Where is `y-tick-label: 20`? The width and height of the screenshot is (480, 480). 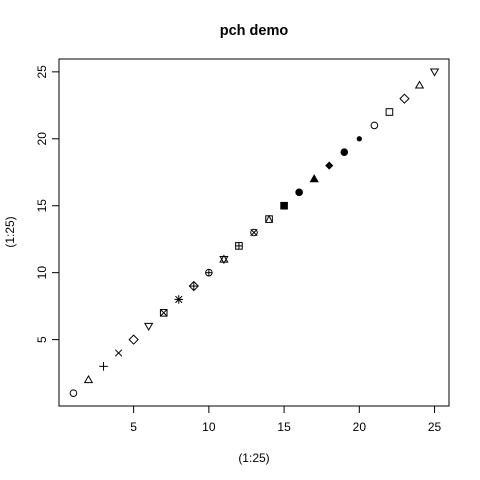 y-tick-label: 20 is located at coordinates (42, 139).